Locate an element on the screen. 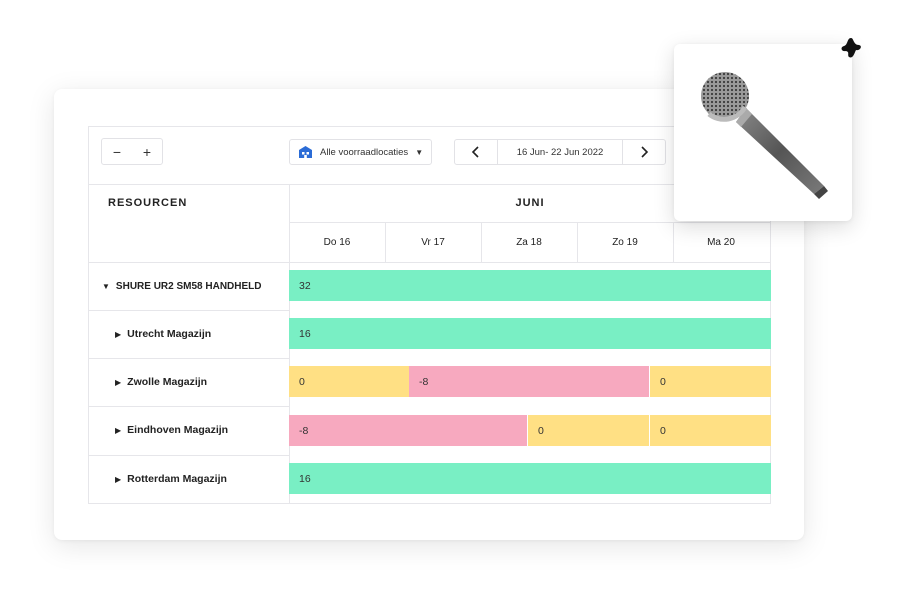 This screenshot has height=600, width=900. pin-icon is located at coordinates (851, 49).